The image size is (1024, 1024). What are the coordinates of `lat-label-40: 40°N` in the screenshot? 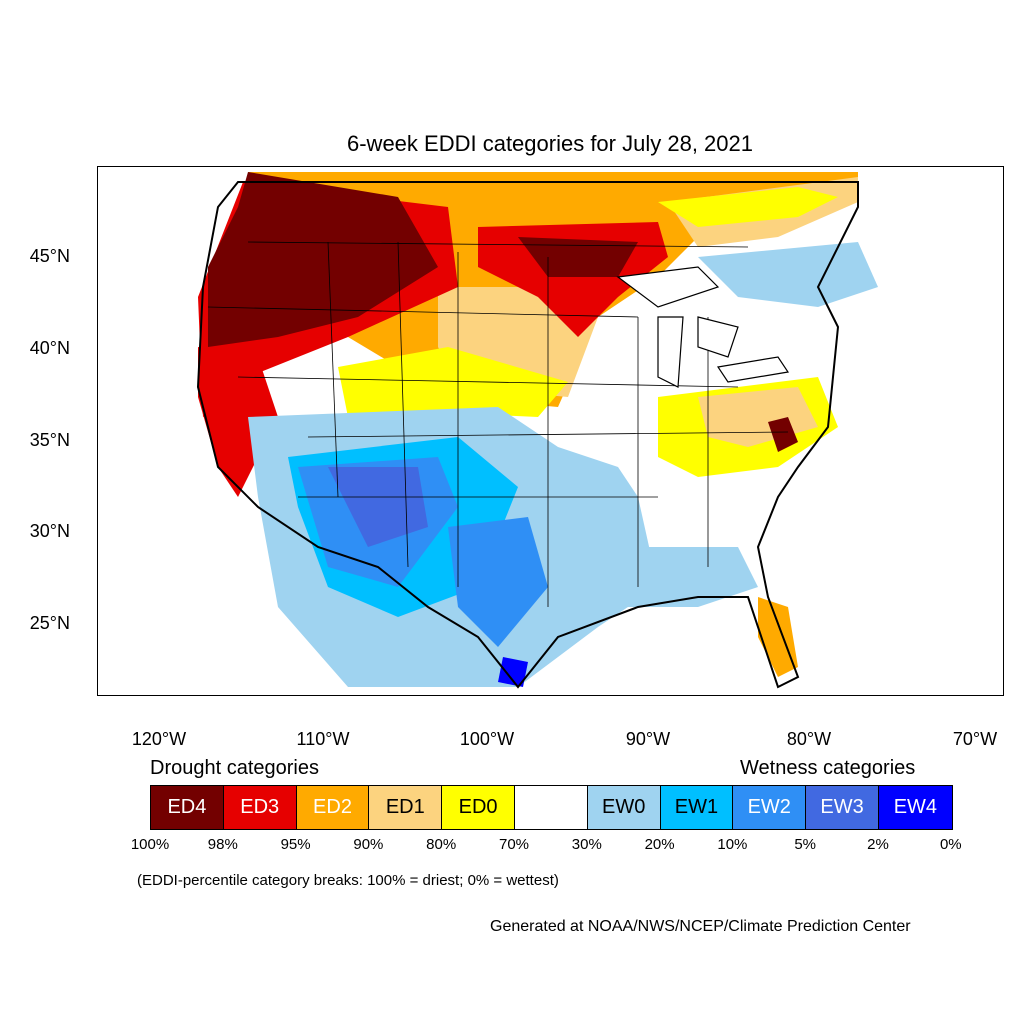 It's located at (49, 348).